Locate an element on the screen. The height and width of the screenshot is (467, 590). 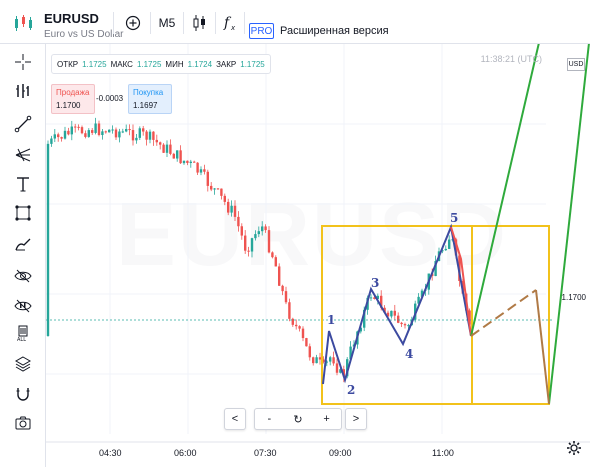
chart-type-button is located at coordinates (200, 23).